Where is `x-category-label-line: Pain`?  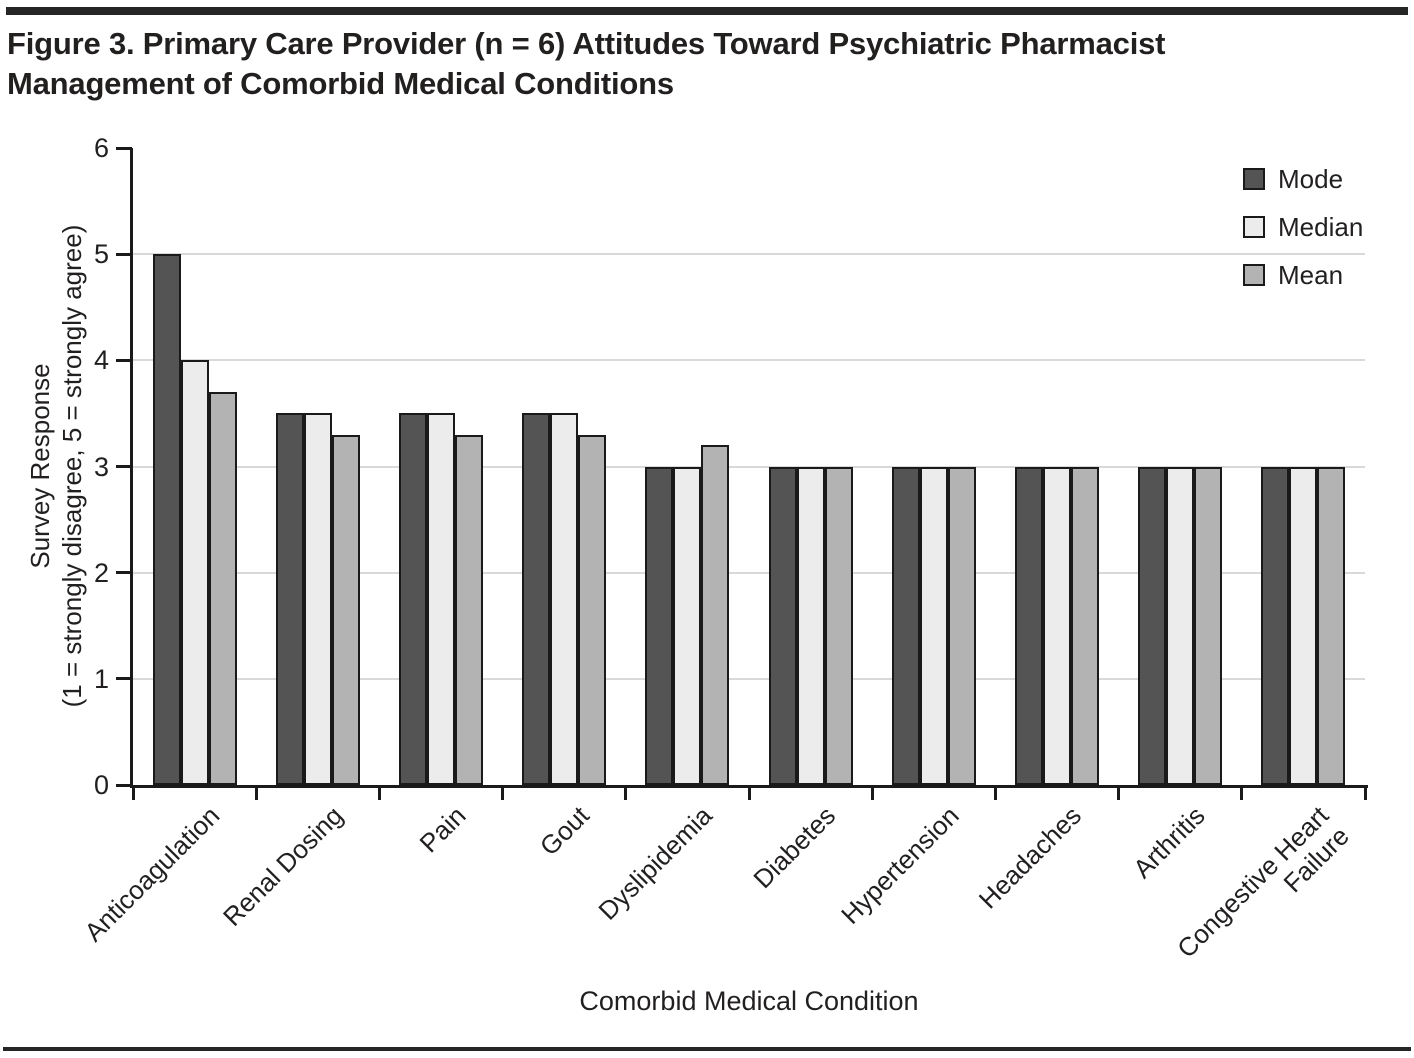 x-category-label-line: Pain is located at coordinates (442, 829).